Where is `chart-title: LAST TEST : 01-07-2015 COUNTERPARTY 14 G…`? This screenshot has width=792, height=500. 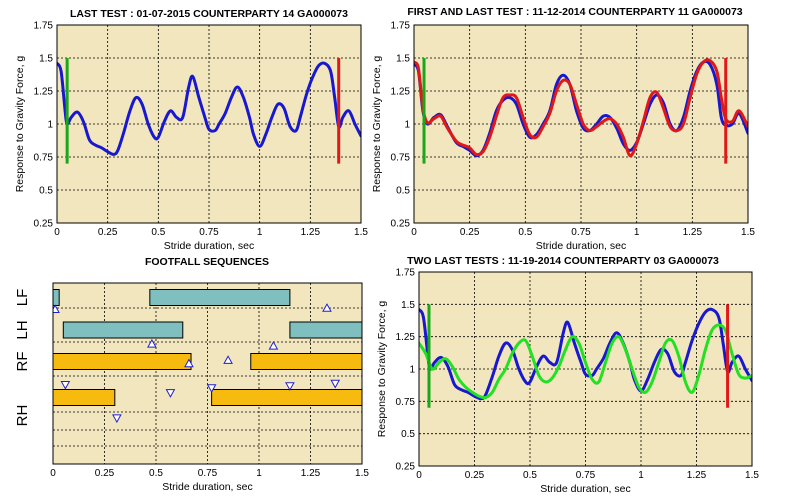
chart-title: LAST TEST : 01-07-2015 COUNTERPARTY 14 G… is located at coordinates (209, 14).